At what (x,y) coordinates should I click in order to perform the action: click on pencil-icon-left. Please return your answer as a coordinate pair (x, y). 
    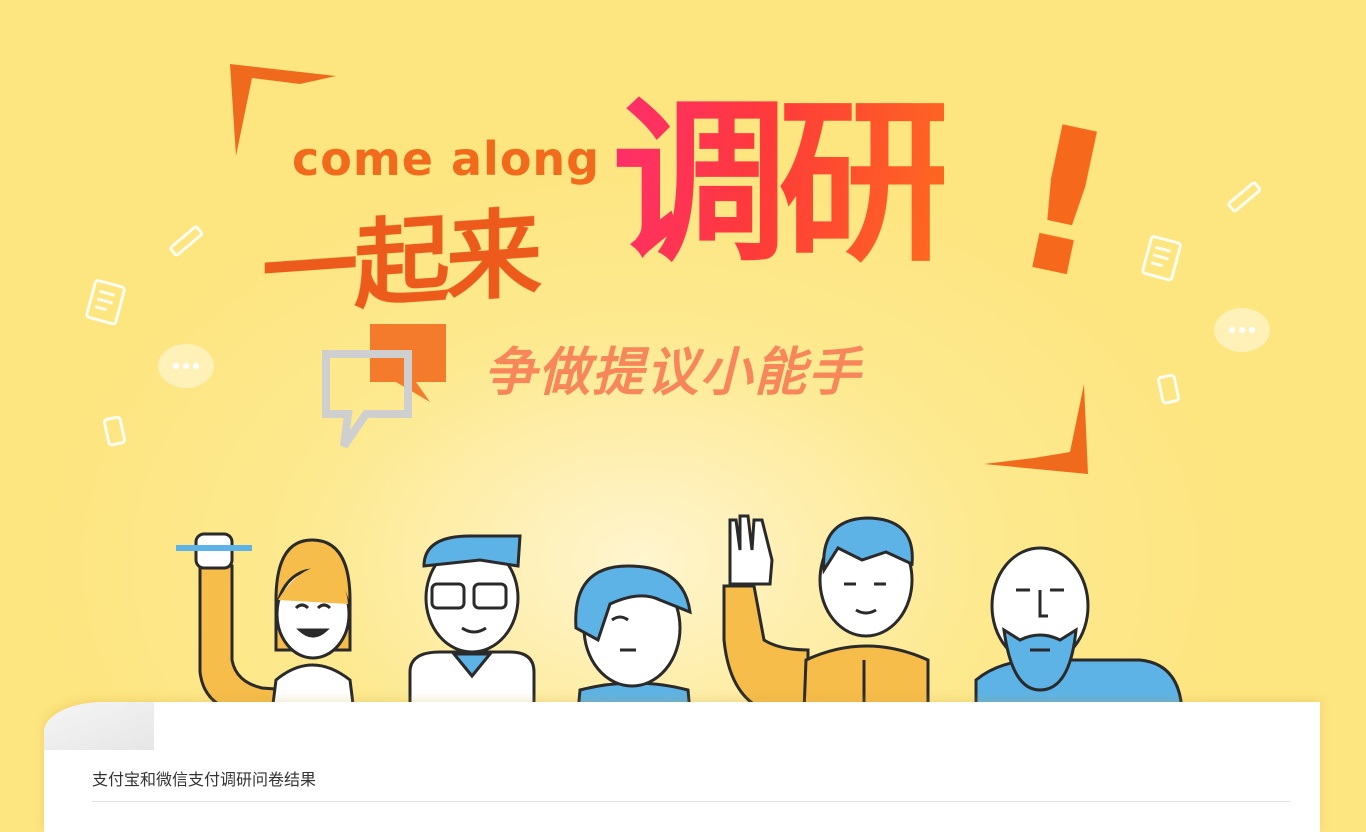
    Looking at the image, I should click on (186, 241).